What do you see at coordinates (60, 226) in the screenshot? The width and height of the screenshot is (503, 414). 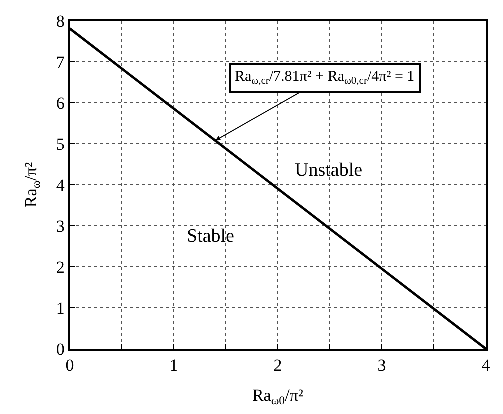 I see `y-tick-label: 3` at bounding box center [60, 226].